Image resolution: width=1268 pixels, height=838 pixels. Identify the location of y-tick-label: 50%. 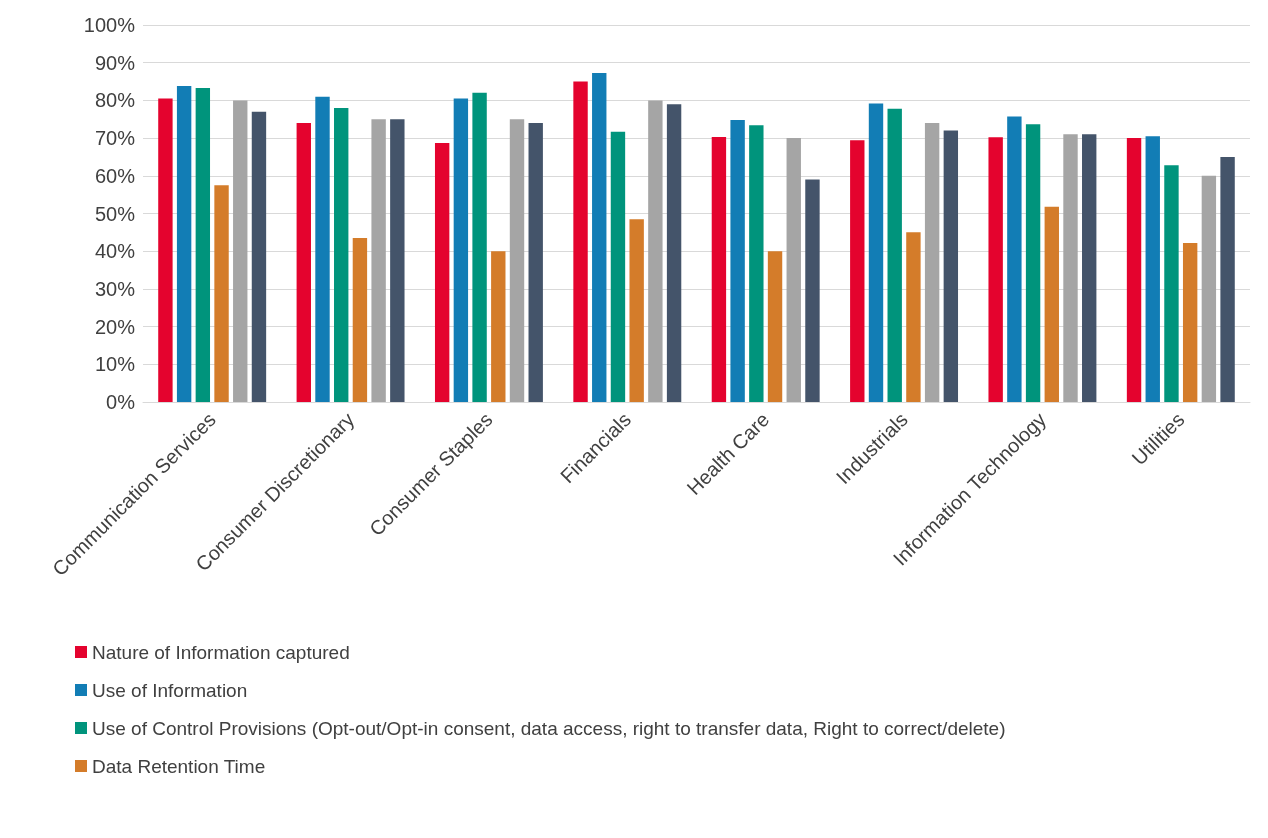
(115, 213).